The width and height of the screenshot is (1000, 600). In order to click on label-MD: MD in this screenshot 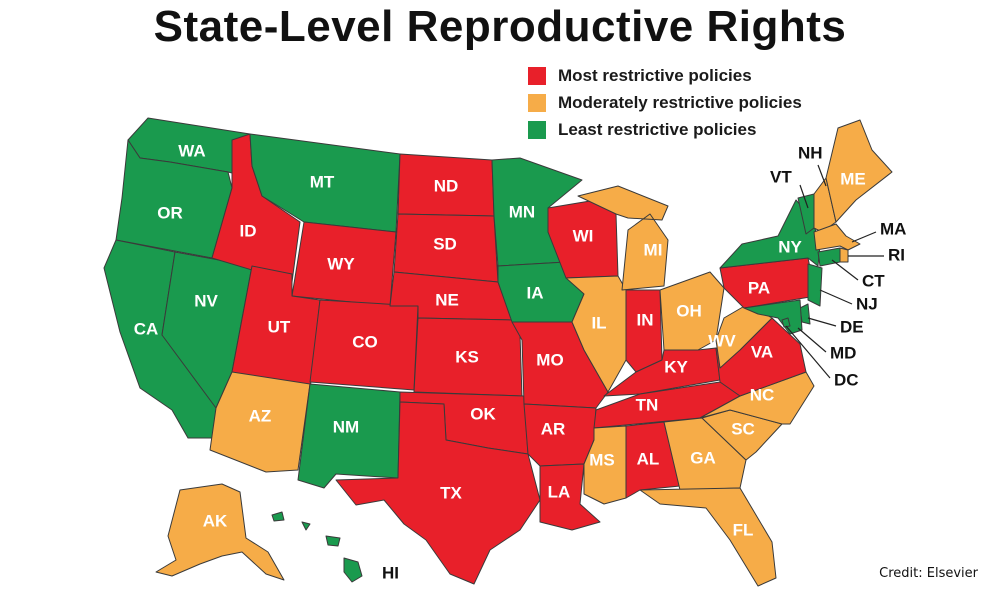, I will do `click(843, 352)`.